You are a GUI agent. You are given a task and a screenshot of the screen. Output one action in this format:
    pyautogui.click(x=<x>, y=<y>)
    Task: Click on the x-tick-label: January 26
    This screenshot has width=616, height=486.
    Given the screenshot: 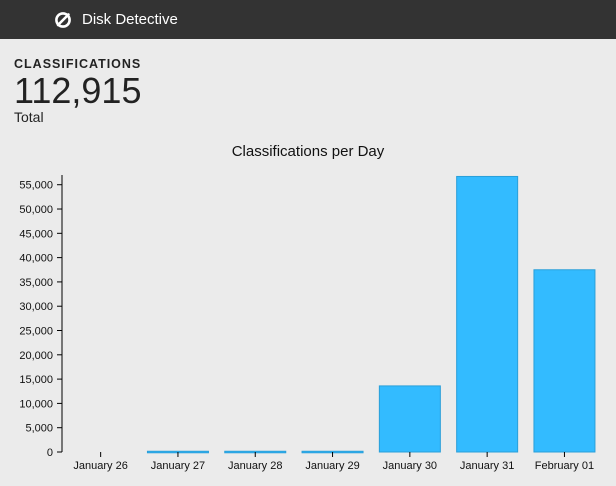 What is the action you would take?
    pyautogui.click(x=100, y=466)
    